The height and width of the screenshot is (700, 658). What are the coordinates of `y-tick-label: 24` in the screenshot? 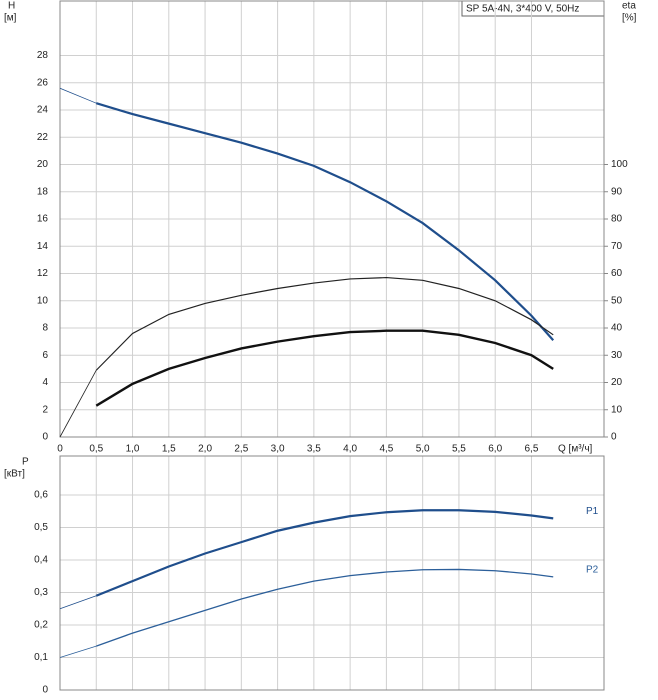 It's located at (43, 110).